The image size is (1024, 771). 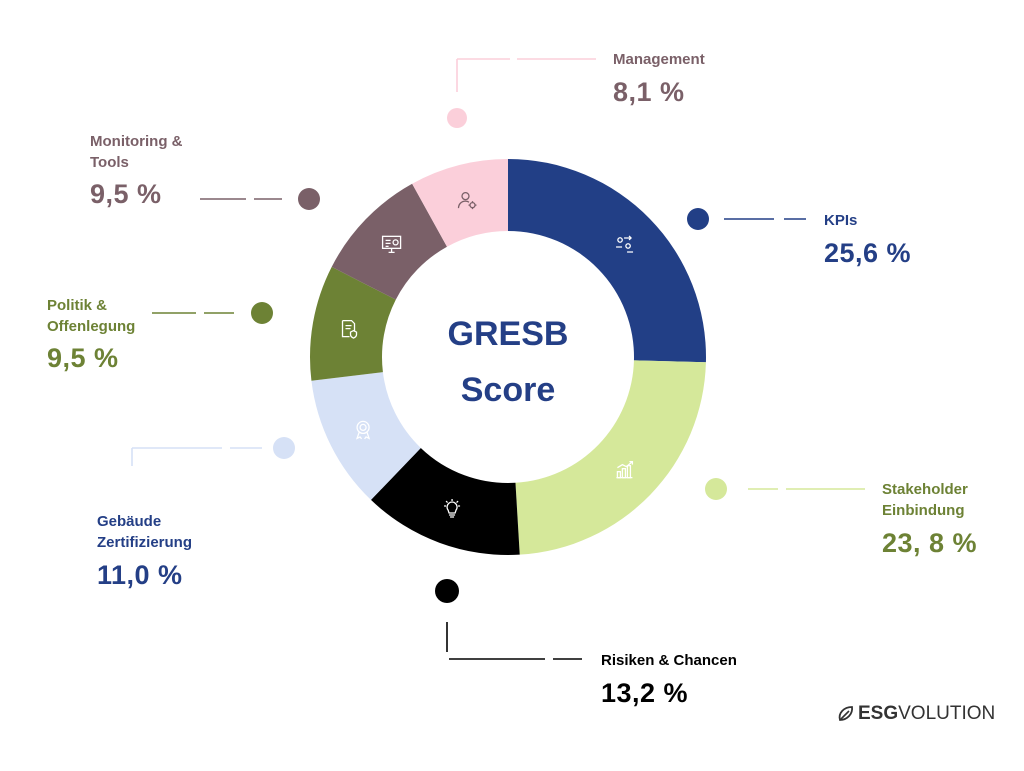 I want to click on certificate-badge-icon, so click(x=363, y=430).